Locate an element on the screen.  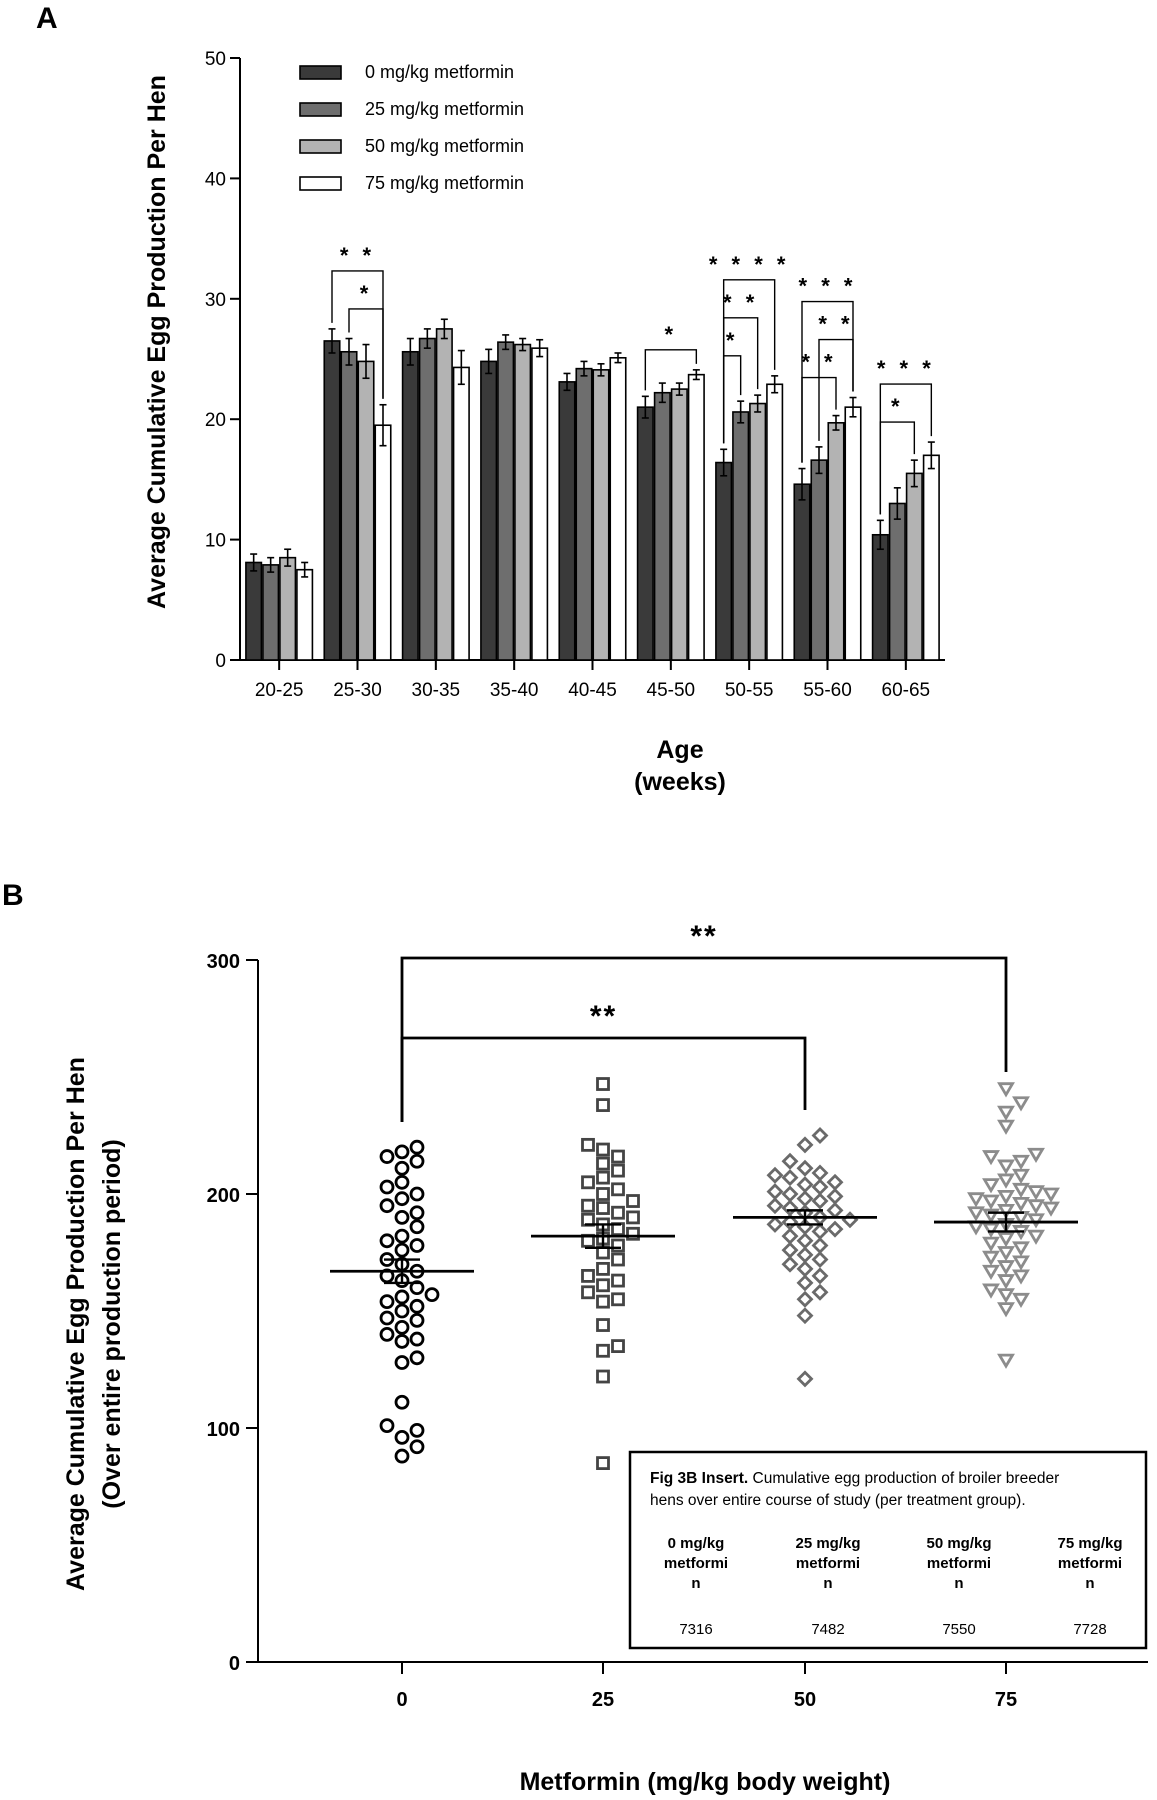
panel-a-ytick-label: 40 is located at coordinates (215, 179).